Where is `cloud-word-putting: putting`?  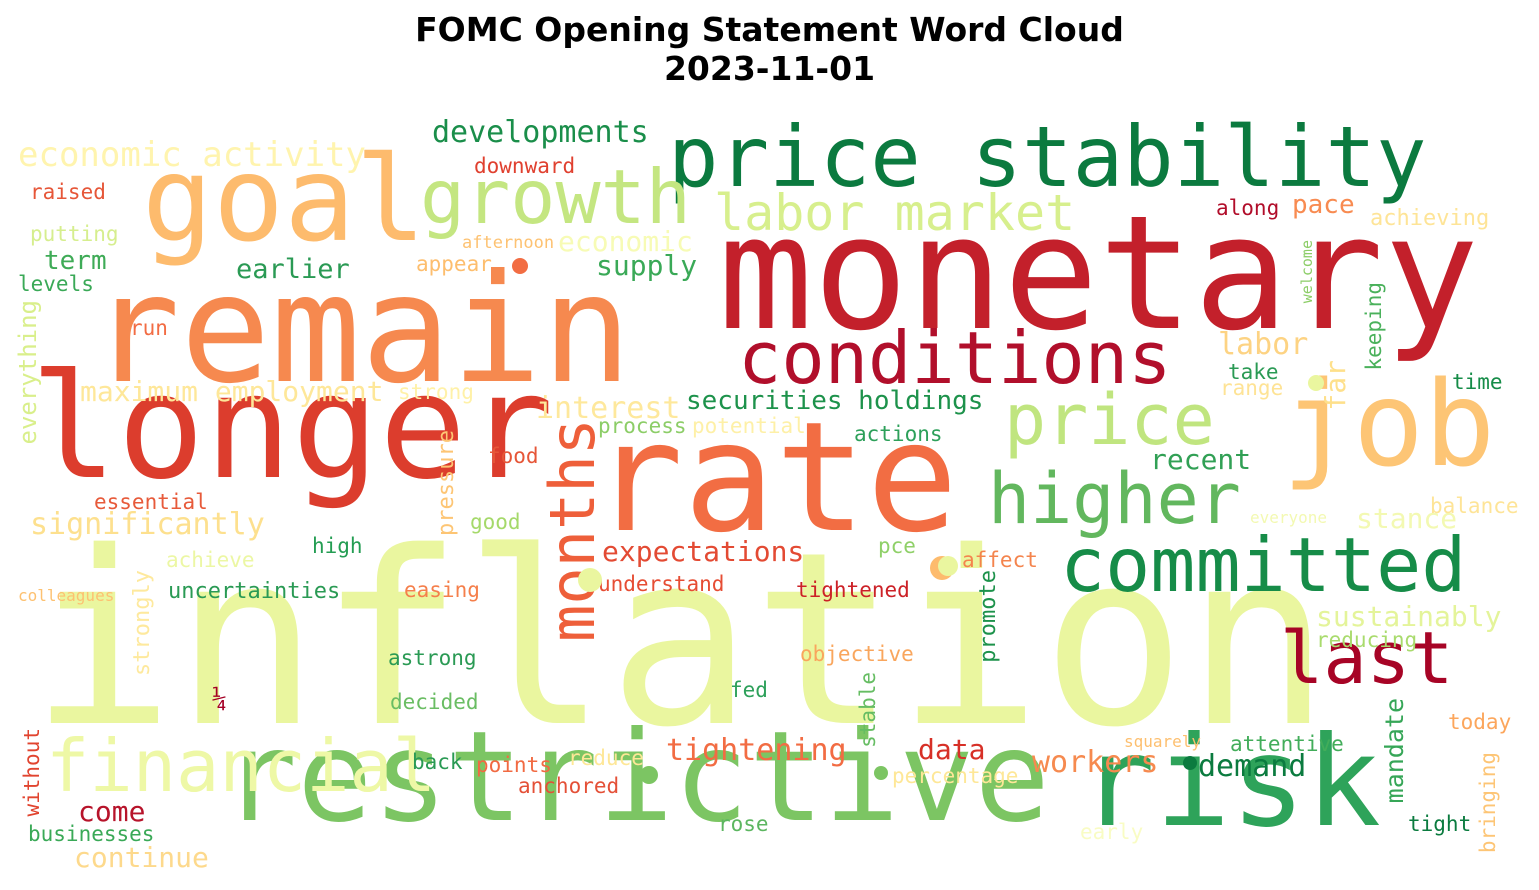
cloud-word-putting: putting is located at coordinates (74, 234).